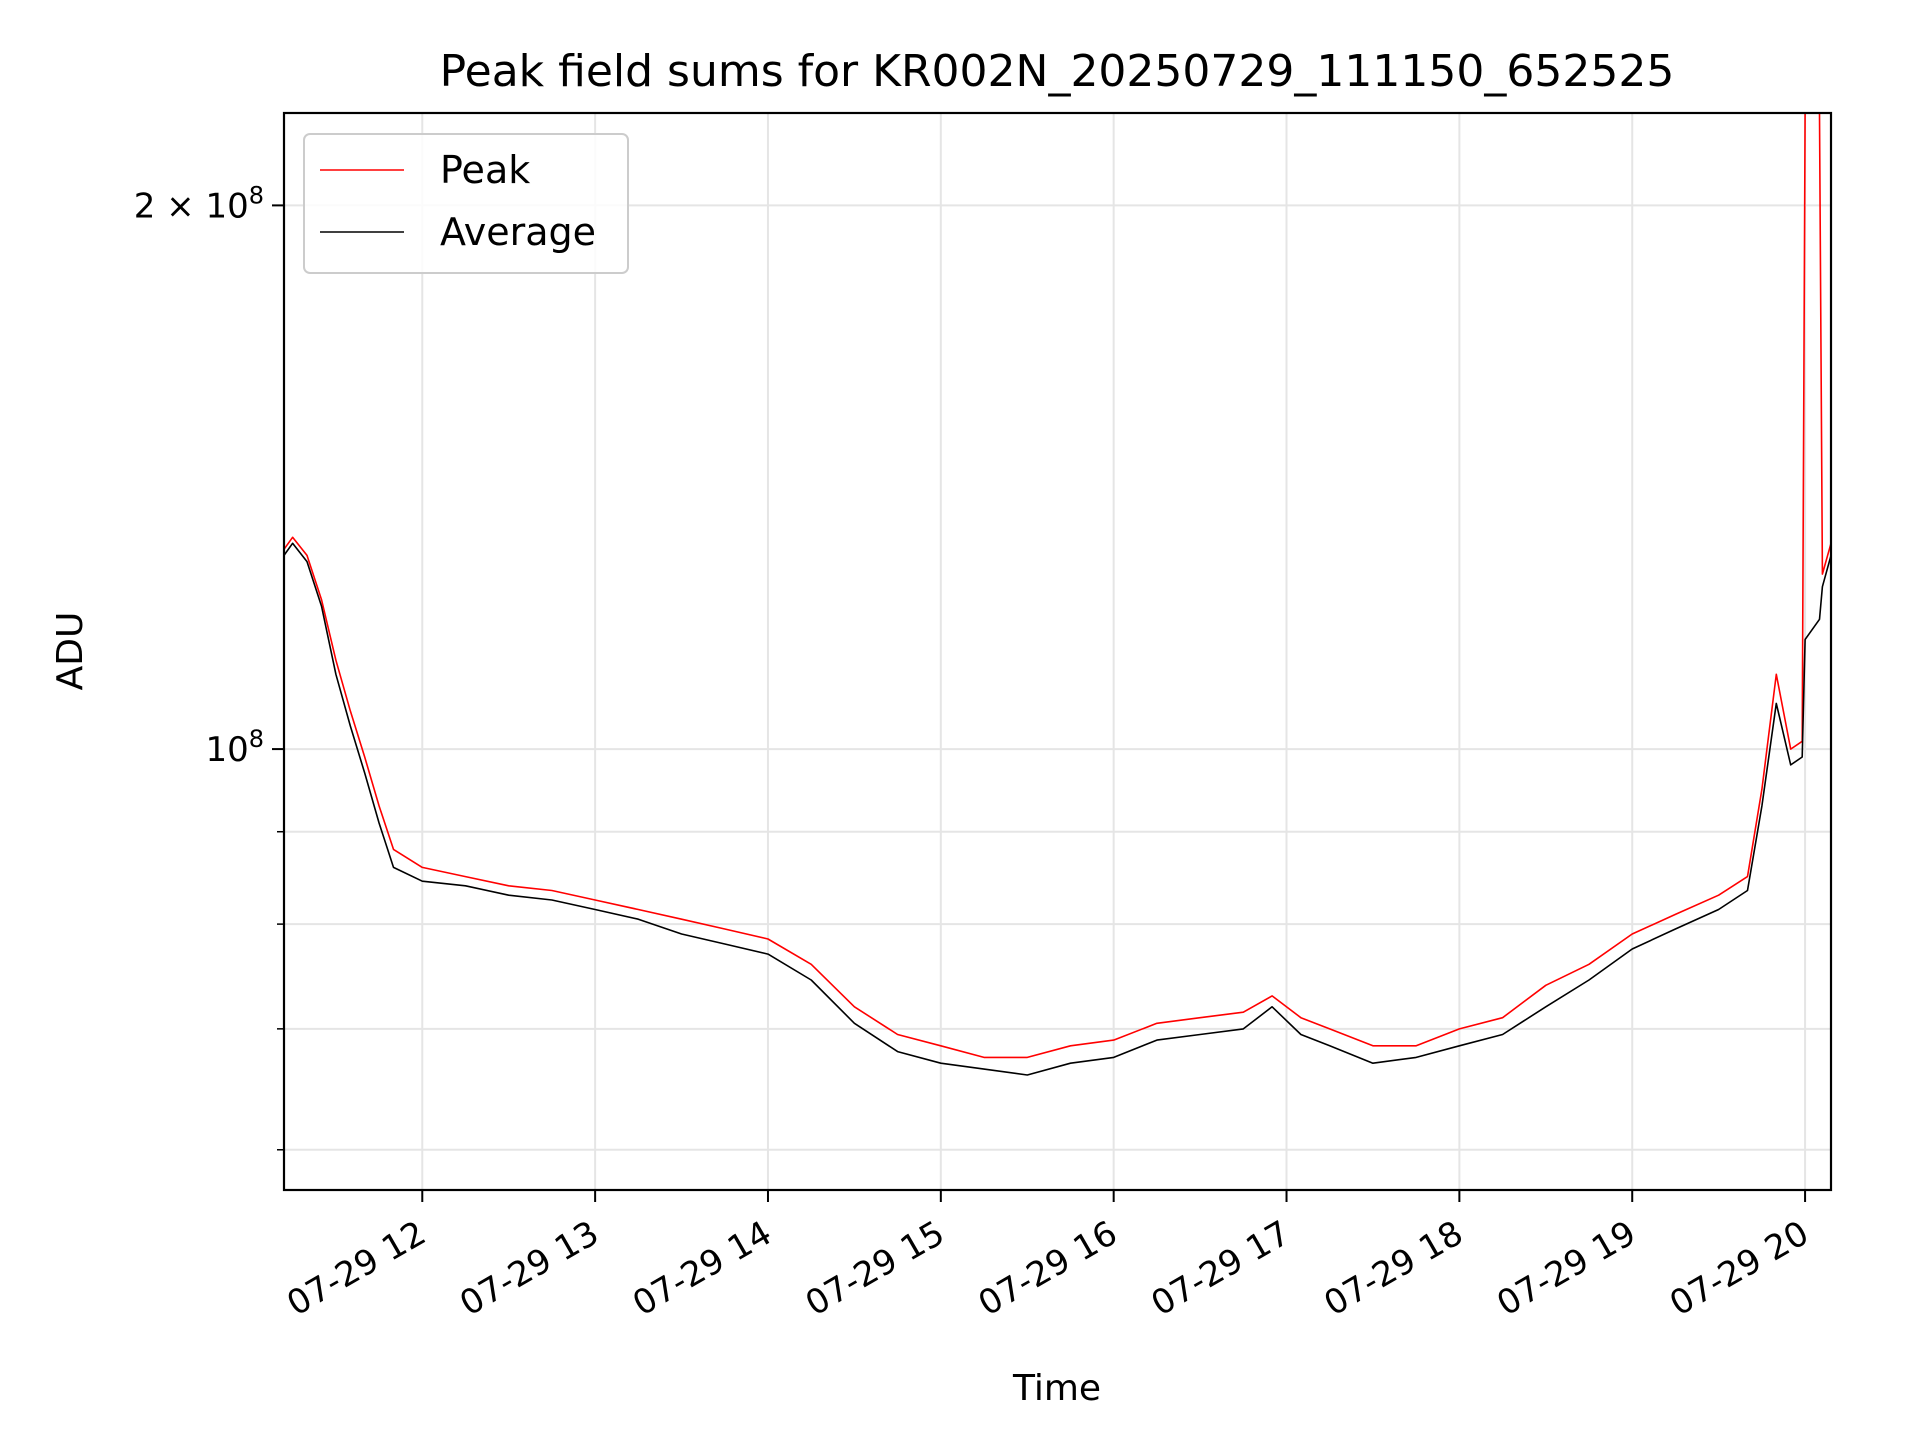 The width and height of the screenshot is (1920, 1440). I want to click on legend: Peak Average, so click(466, 203).